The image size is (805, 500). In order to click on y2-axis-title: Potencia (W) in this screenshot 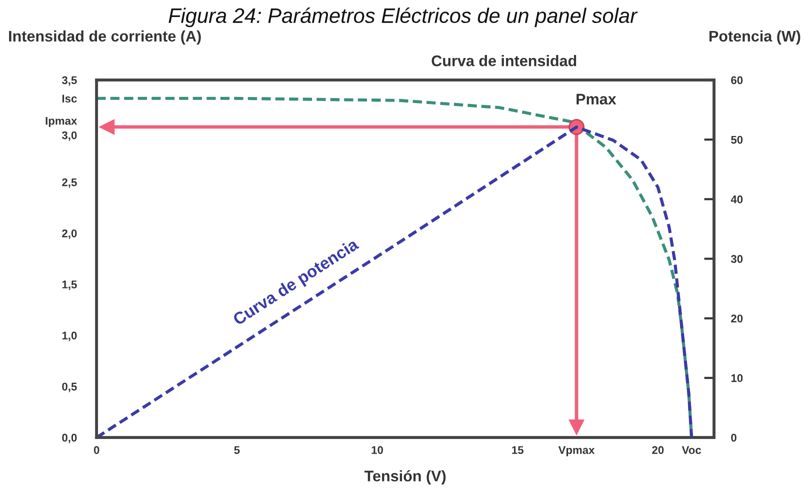, I will do `click(754, 37)`.